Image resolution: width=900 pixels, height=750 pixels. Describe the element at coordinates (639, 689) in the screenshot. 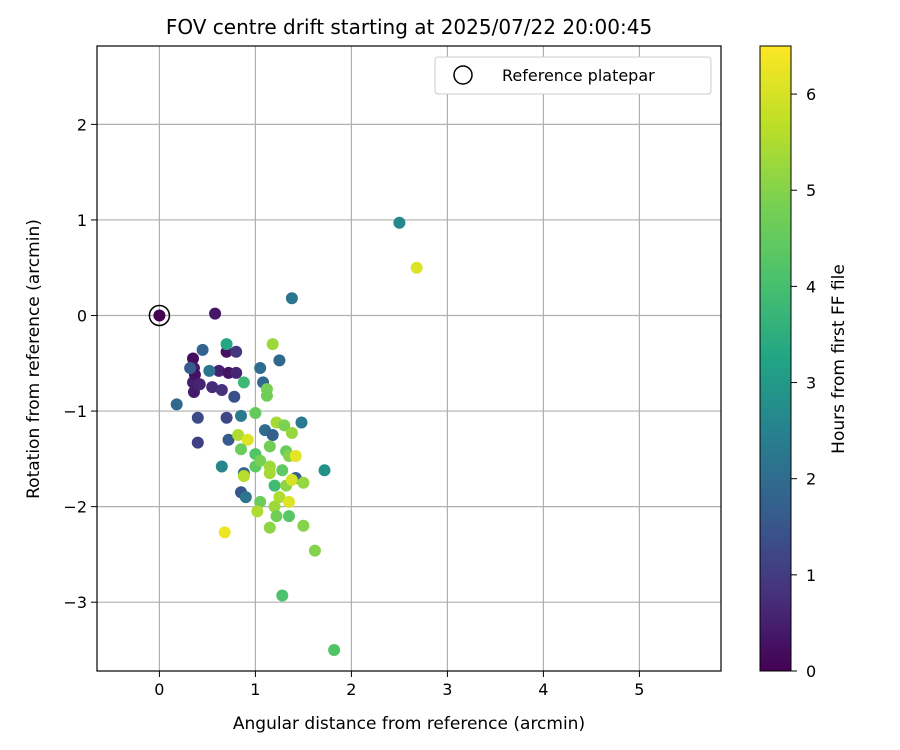

I see `x-tick-label: 5` at that location.